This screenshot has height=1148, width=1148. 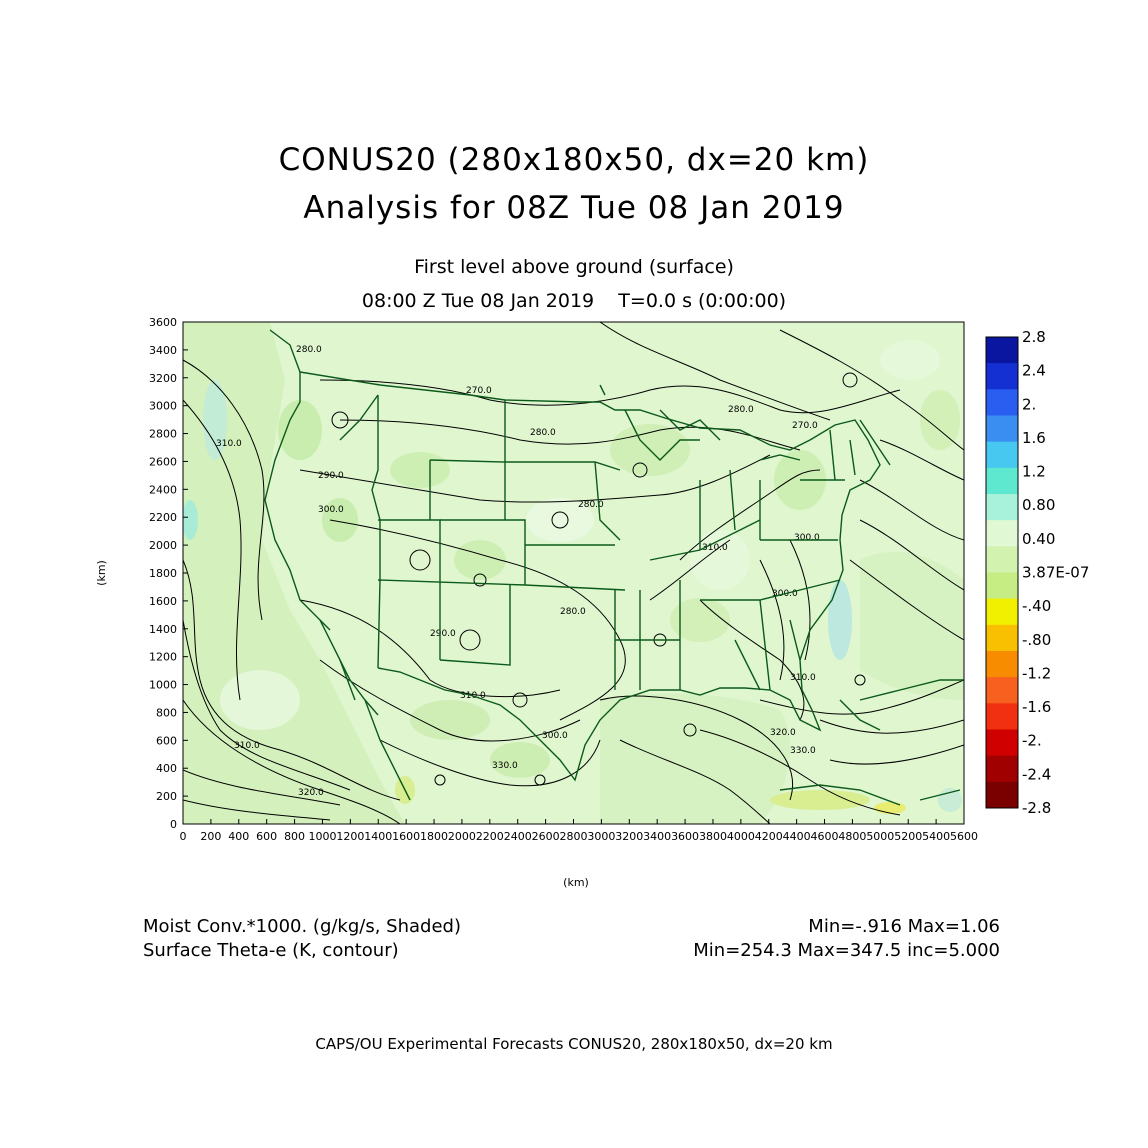 What do you see at coordinates (163, 489) in the screenshot?
I see `y-tick-label: 2400` at bounding box center [163, 489].